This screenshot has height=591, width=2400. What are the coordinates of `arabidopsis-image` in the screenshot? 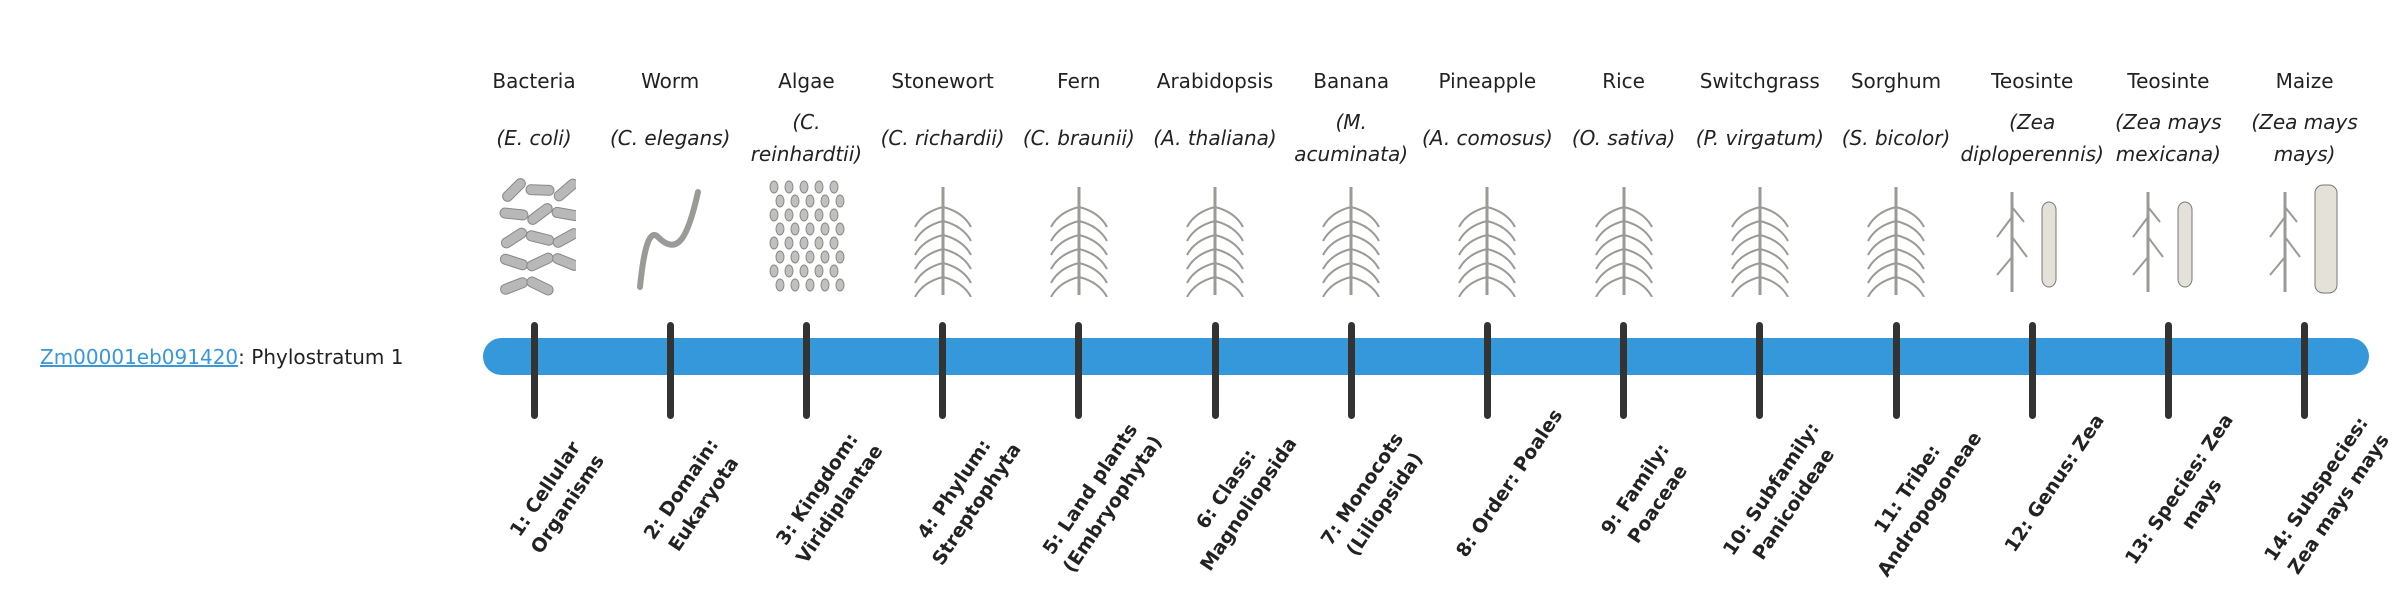 It's located at (1215, 237).